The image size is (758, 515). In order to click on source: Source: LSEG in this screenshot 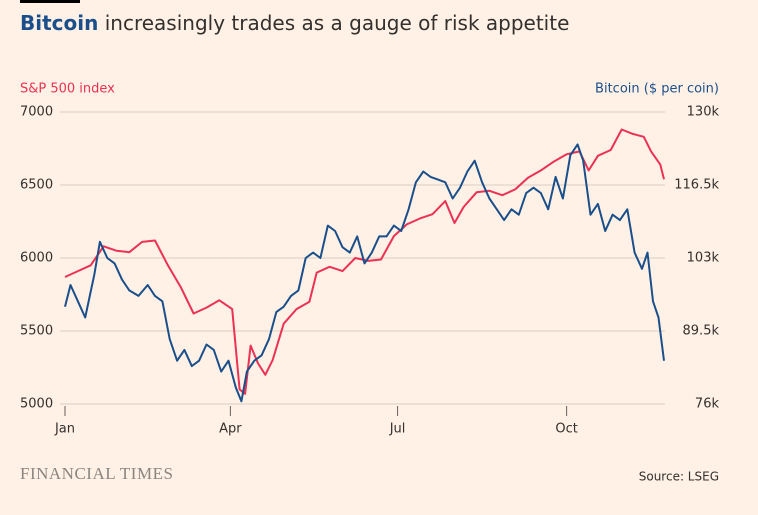, I will do `click(679, 477)`.